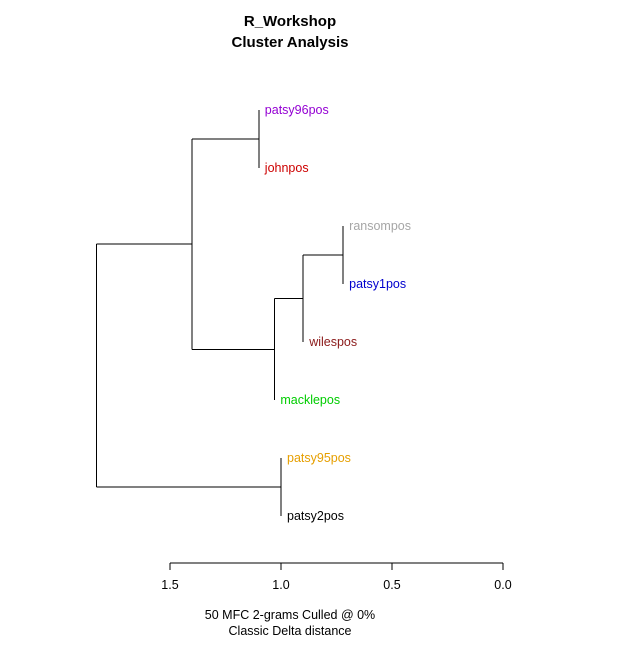 The width and height of the screenshot is (640, 645). What do you see at coordinates (319, 458) in the screenshot?
I see `leaf-label-patsy95pos: patsy95pos` at bounding box center [319, 458].